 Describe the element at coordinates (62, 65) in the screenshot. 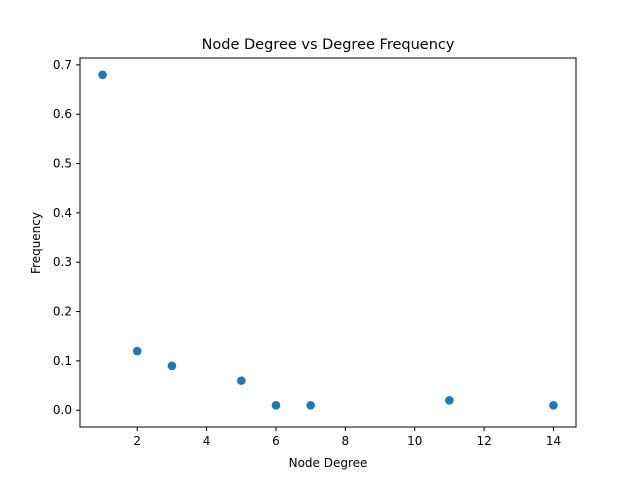

I see `y-tick-label: 0.7` at that location.